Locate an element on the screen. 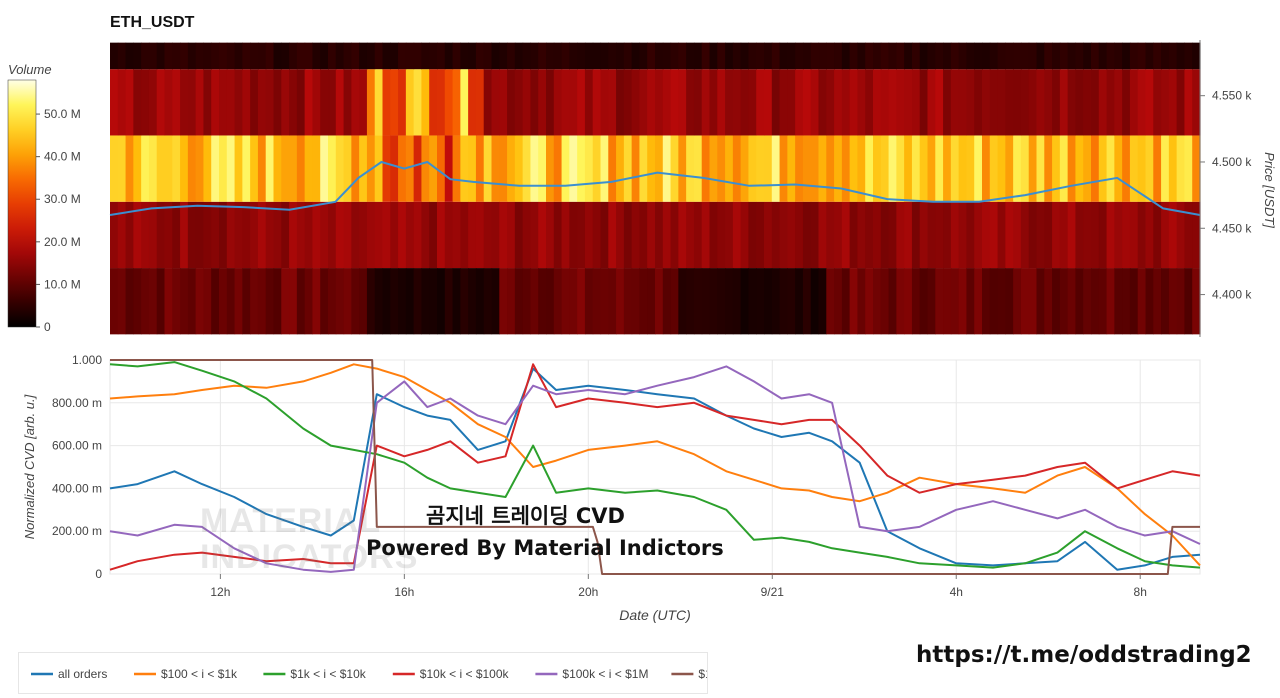 This screenshot has width=1280, height=698. footer-link: https://t.me/oddstrading2 is located at coordinates (1084, 655).